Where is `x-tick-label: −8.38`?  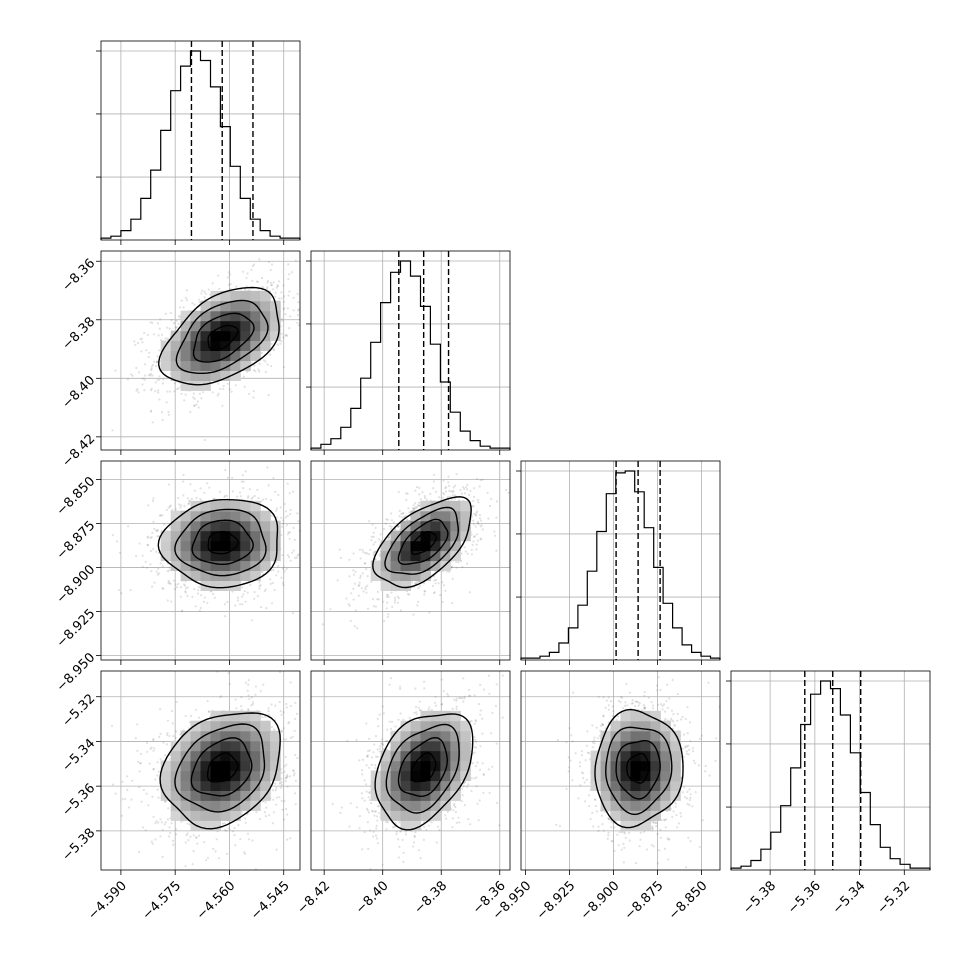
x-tick-label: −8.38 is located at coordinates (430, 897).